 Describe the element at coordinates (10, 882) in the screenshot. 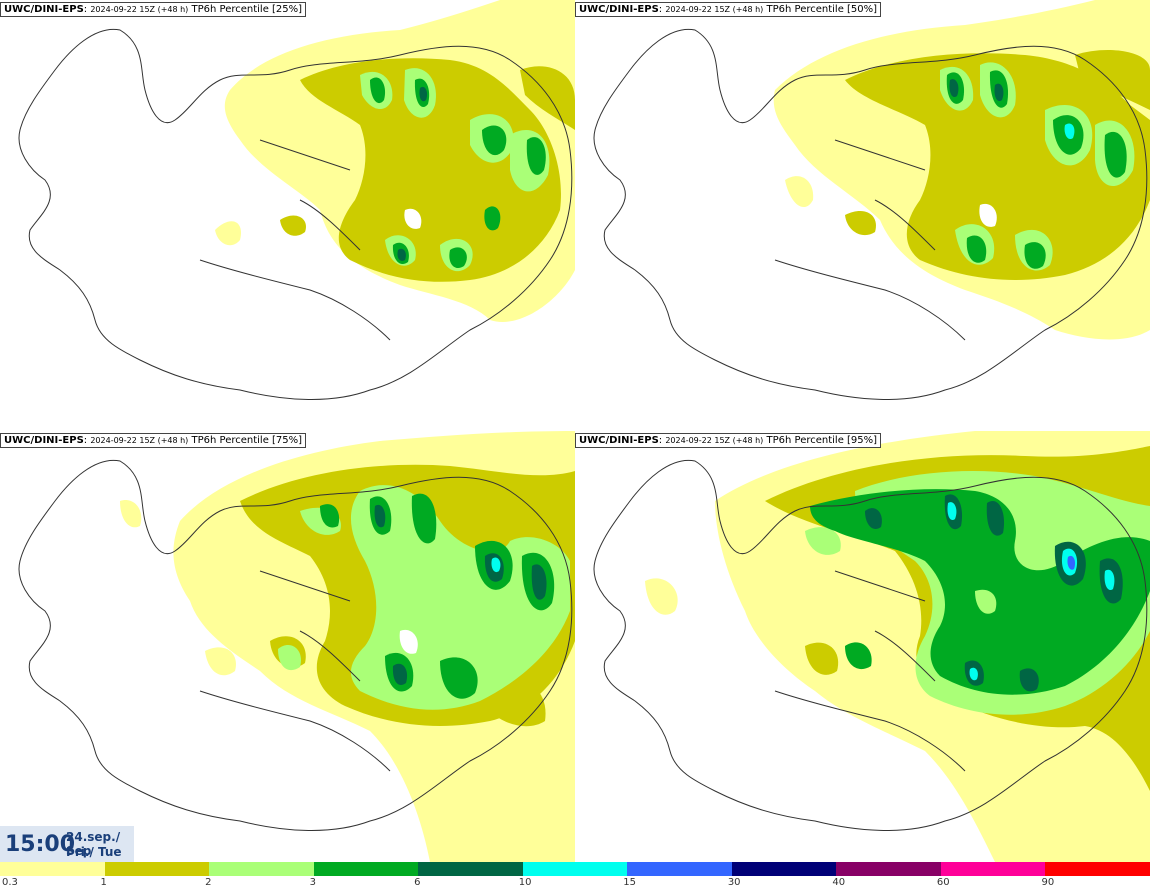

I see `legend-tick-label: 0.3` at that location.